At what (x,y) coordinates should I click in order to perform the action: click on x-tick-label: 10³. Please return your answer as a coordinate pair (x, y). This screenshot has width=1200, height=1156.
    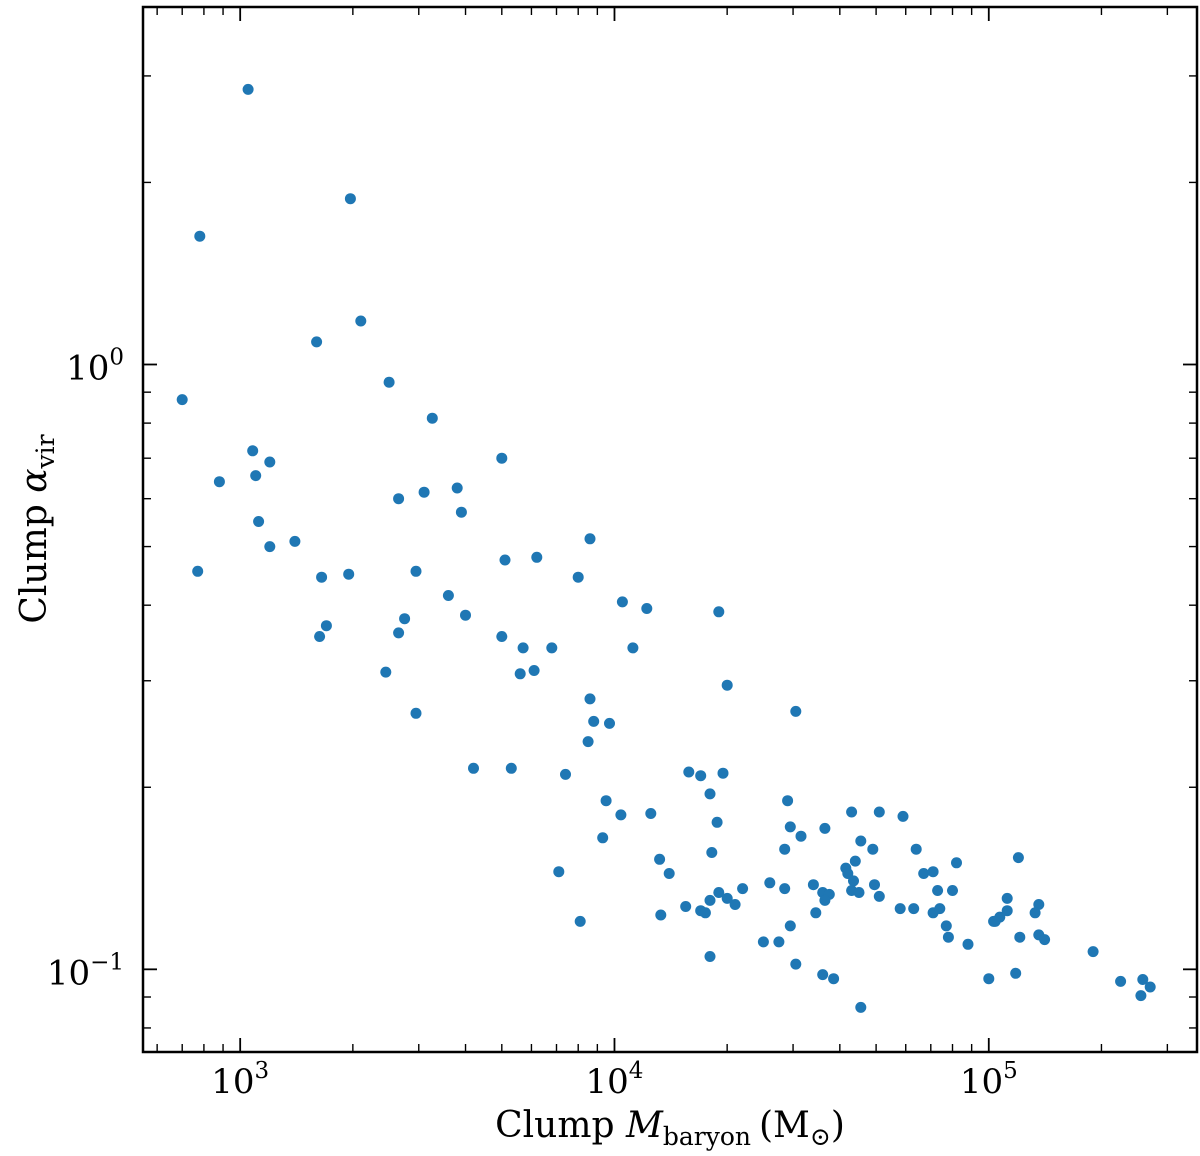
    Looking at the image, I should click on (240, 1080).